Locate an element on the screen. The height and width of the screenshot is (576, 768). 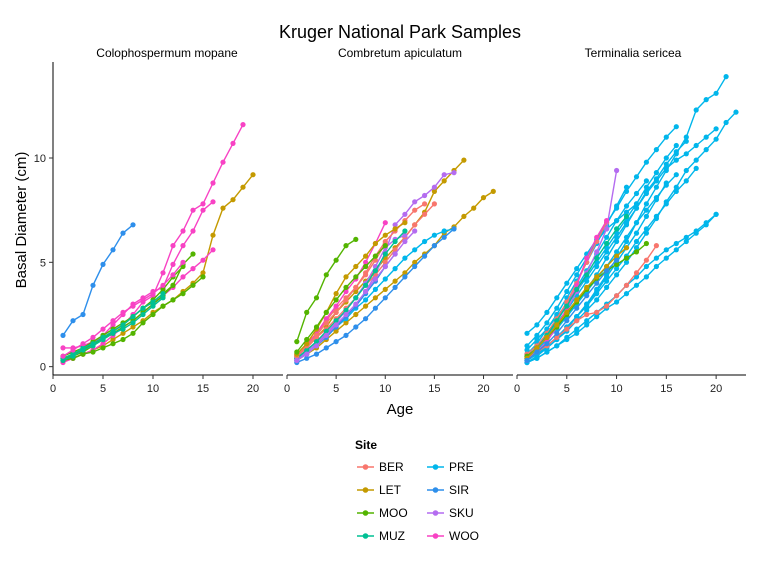
y-tick-label: 10 is located at coordinates (40, 159).